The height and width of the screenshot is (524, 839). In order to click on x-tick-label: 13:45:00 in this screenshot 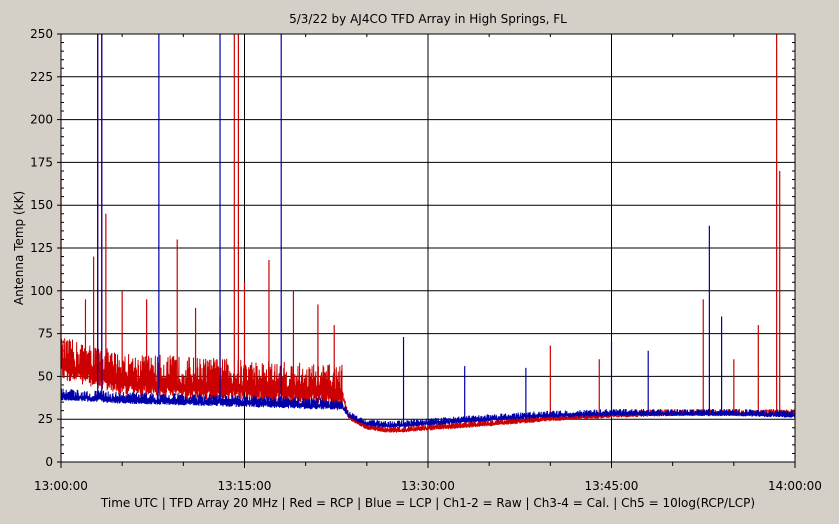, I will do `click(612, 486)`.